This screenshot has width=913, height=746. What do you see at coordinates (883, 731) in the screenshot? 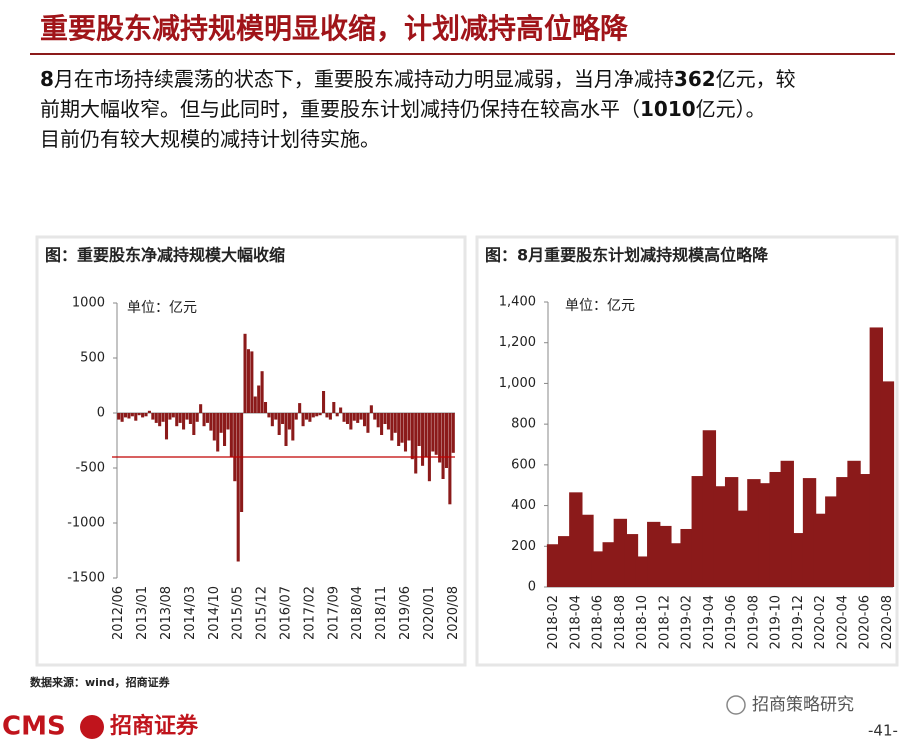
I see `page-number: -41-` at bounding box center [883, 731].